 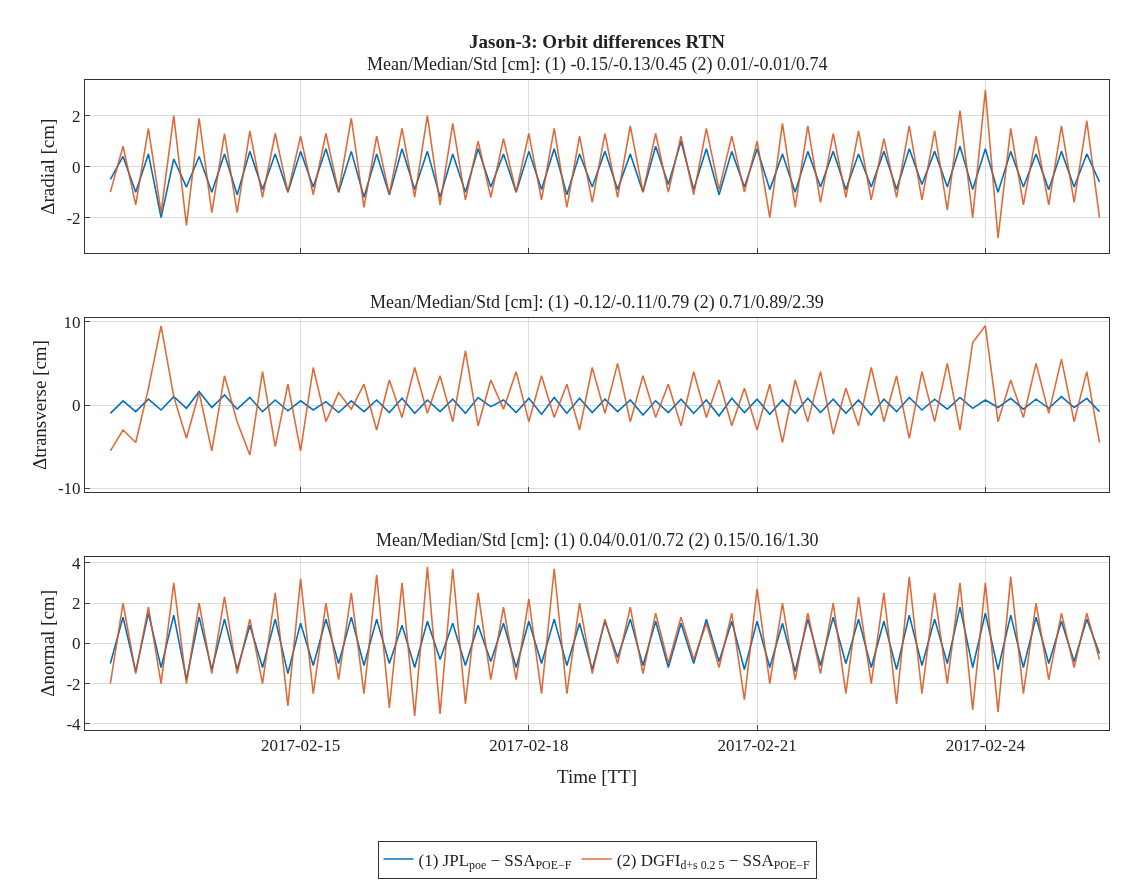 What do you see at coordinates (77, 563) in the screenshot?
I see `y-tick-label: 4` at bounding box center [77, 563].